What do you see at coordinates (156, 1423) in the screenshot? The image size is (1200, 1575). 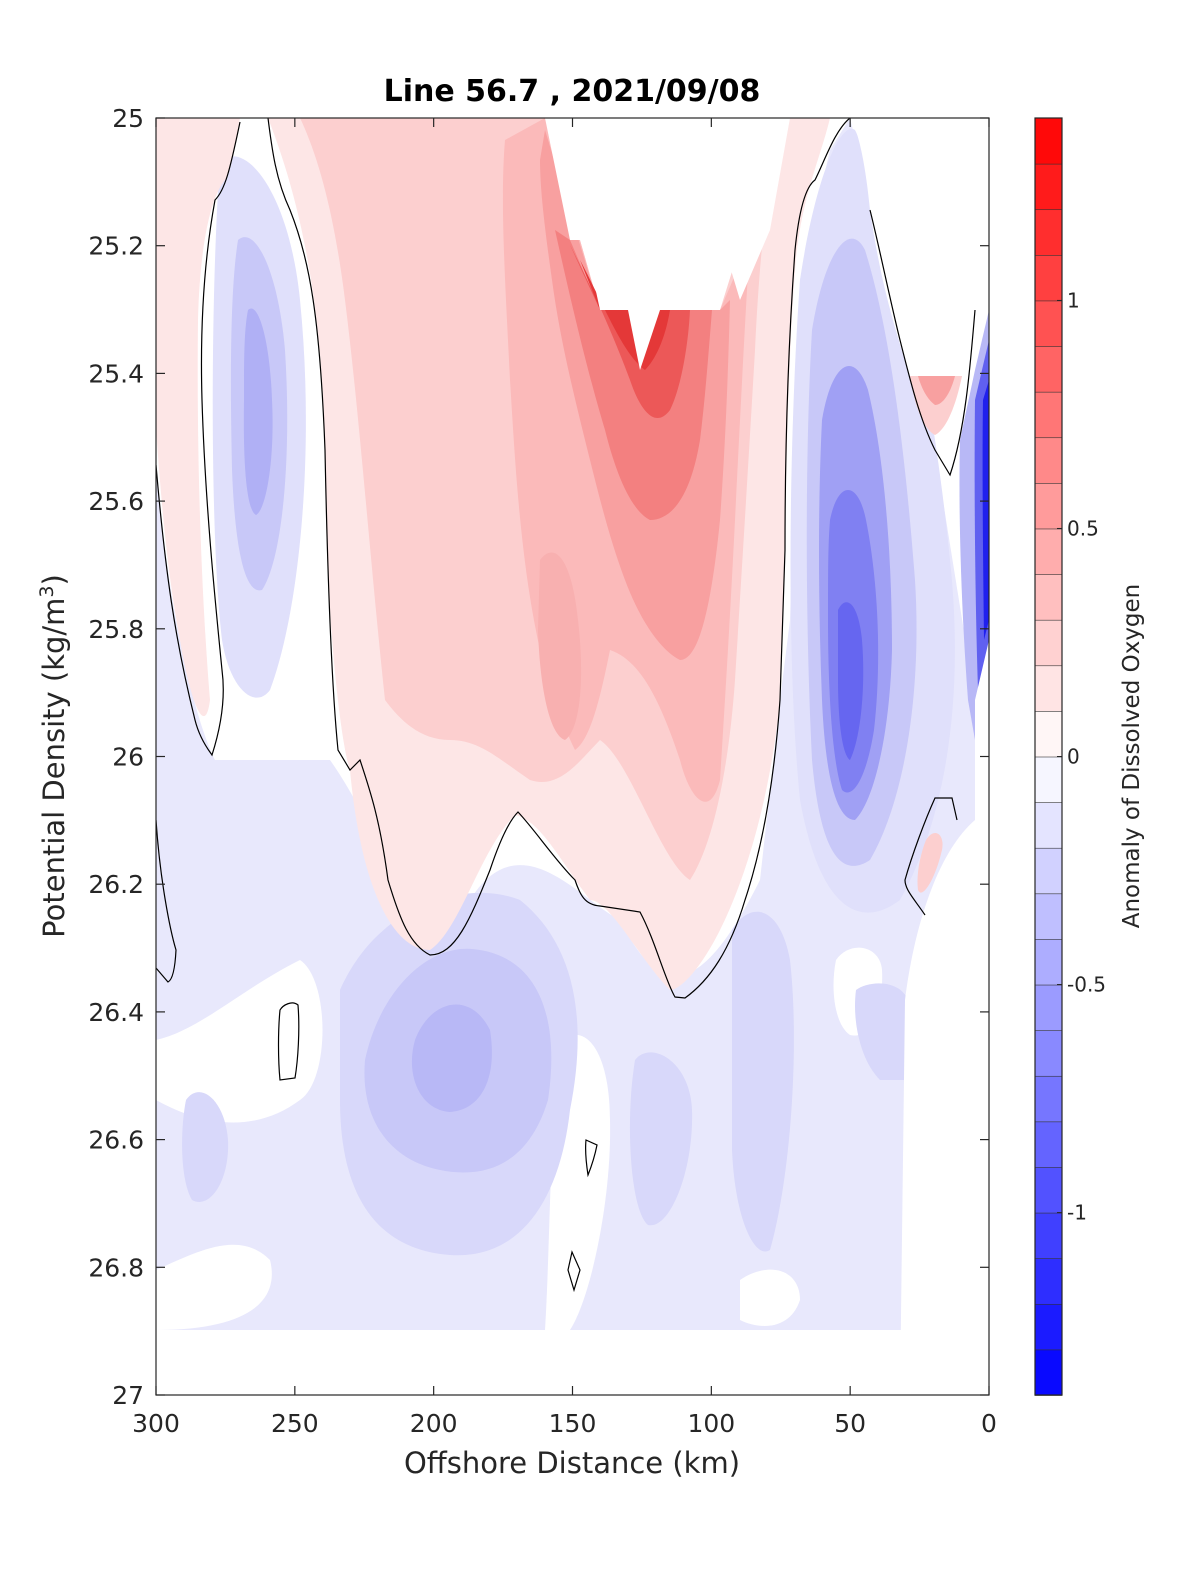 I see `x-tick-label: 300` at bounding box center [156, 1423].